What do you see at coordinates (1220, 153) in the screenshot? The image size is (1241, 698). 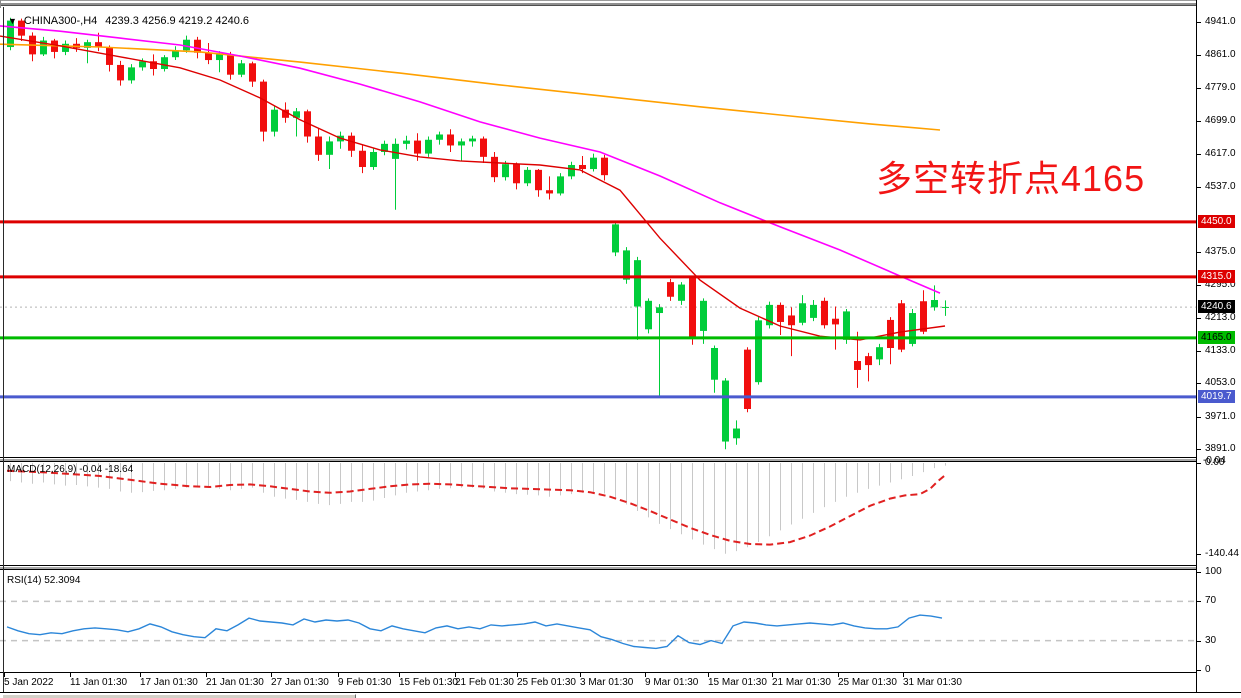 I see `price-tick-label: 4617.0` at bounding box center [1220, 153].